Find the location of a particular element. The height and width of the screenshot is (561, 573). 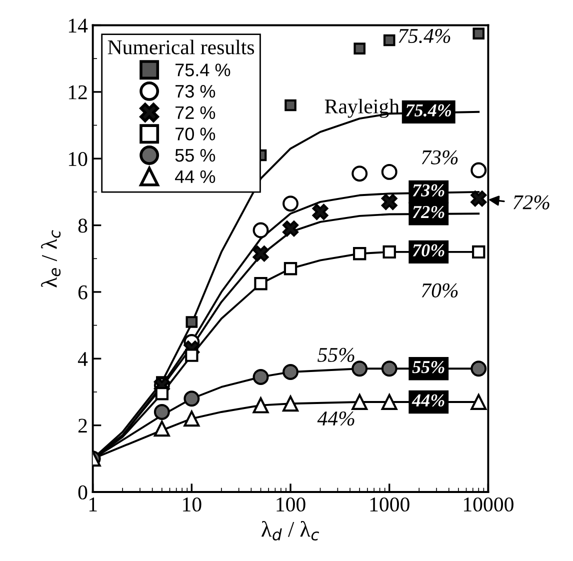

annotation: 55% is located at coordinates (336, 355).